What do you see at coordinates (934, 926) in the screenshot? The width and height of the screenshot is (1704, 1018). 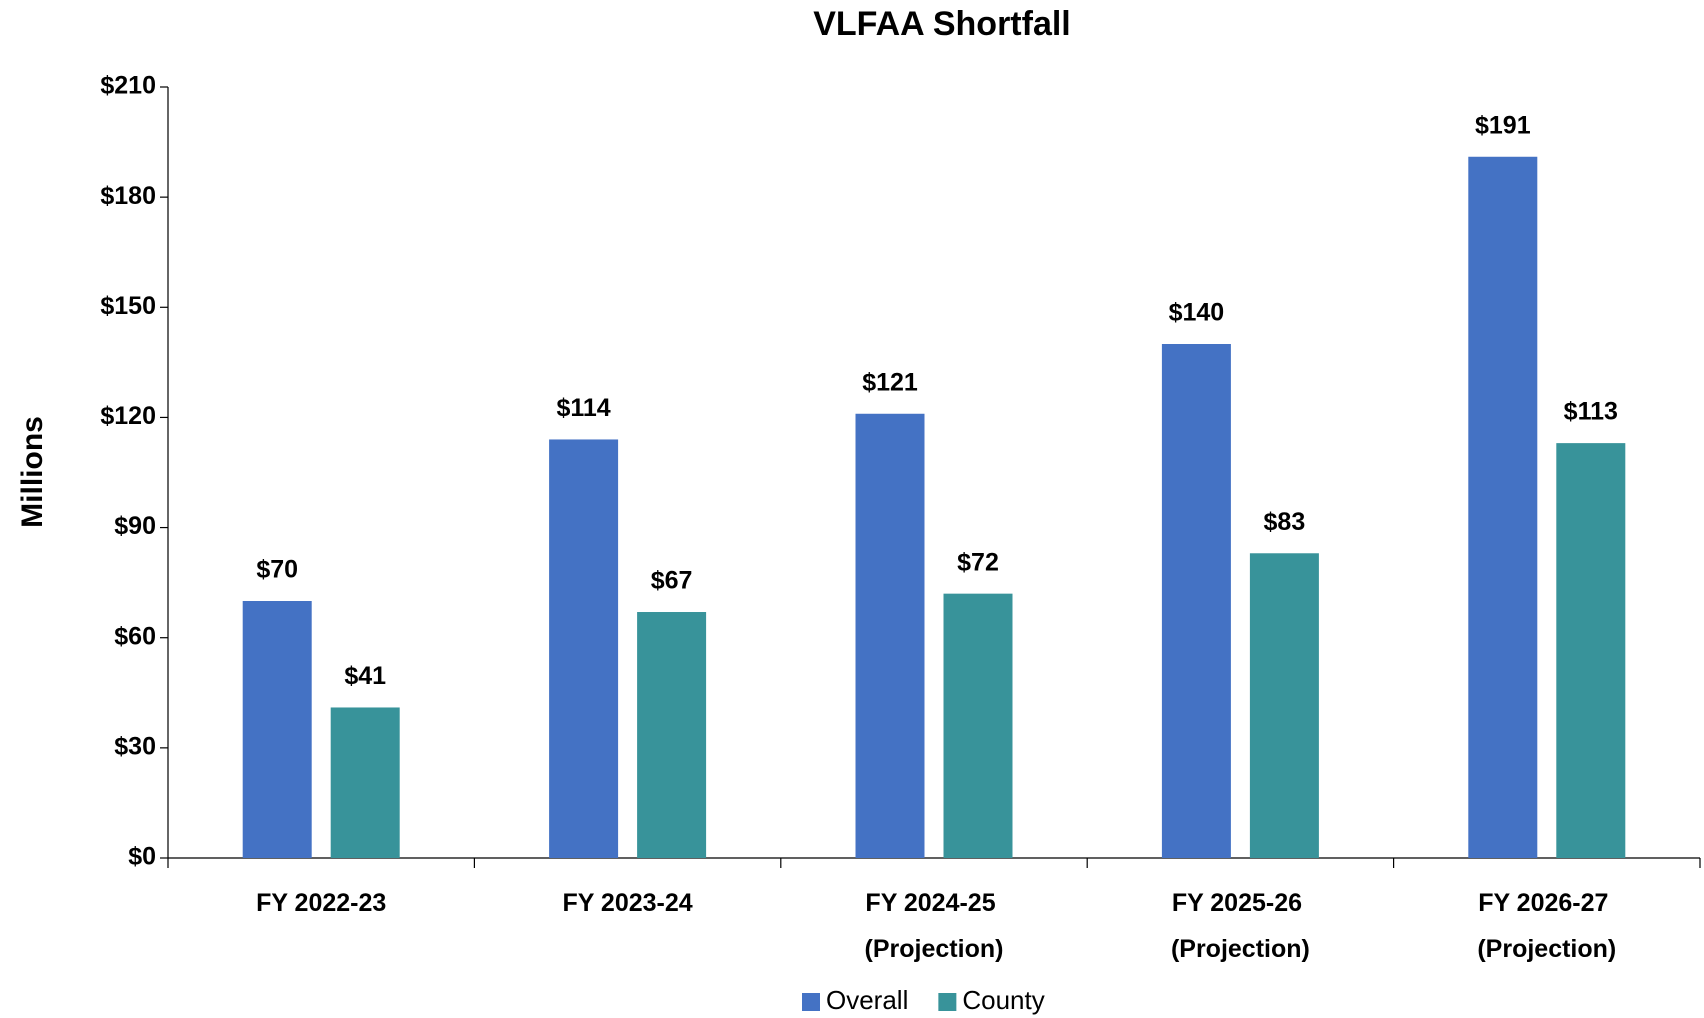 I see `x-tick-label: FY 2024-25 (Projection)` at bounding box center [934, 926].